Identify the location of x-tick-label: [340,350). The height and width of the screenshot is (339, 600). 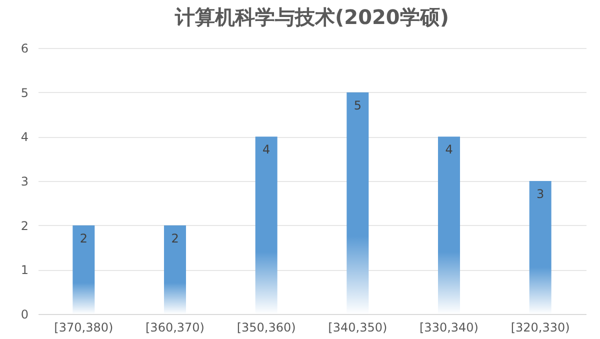
(358, 327).